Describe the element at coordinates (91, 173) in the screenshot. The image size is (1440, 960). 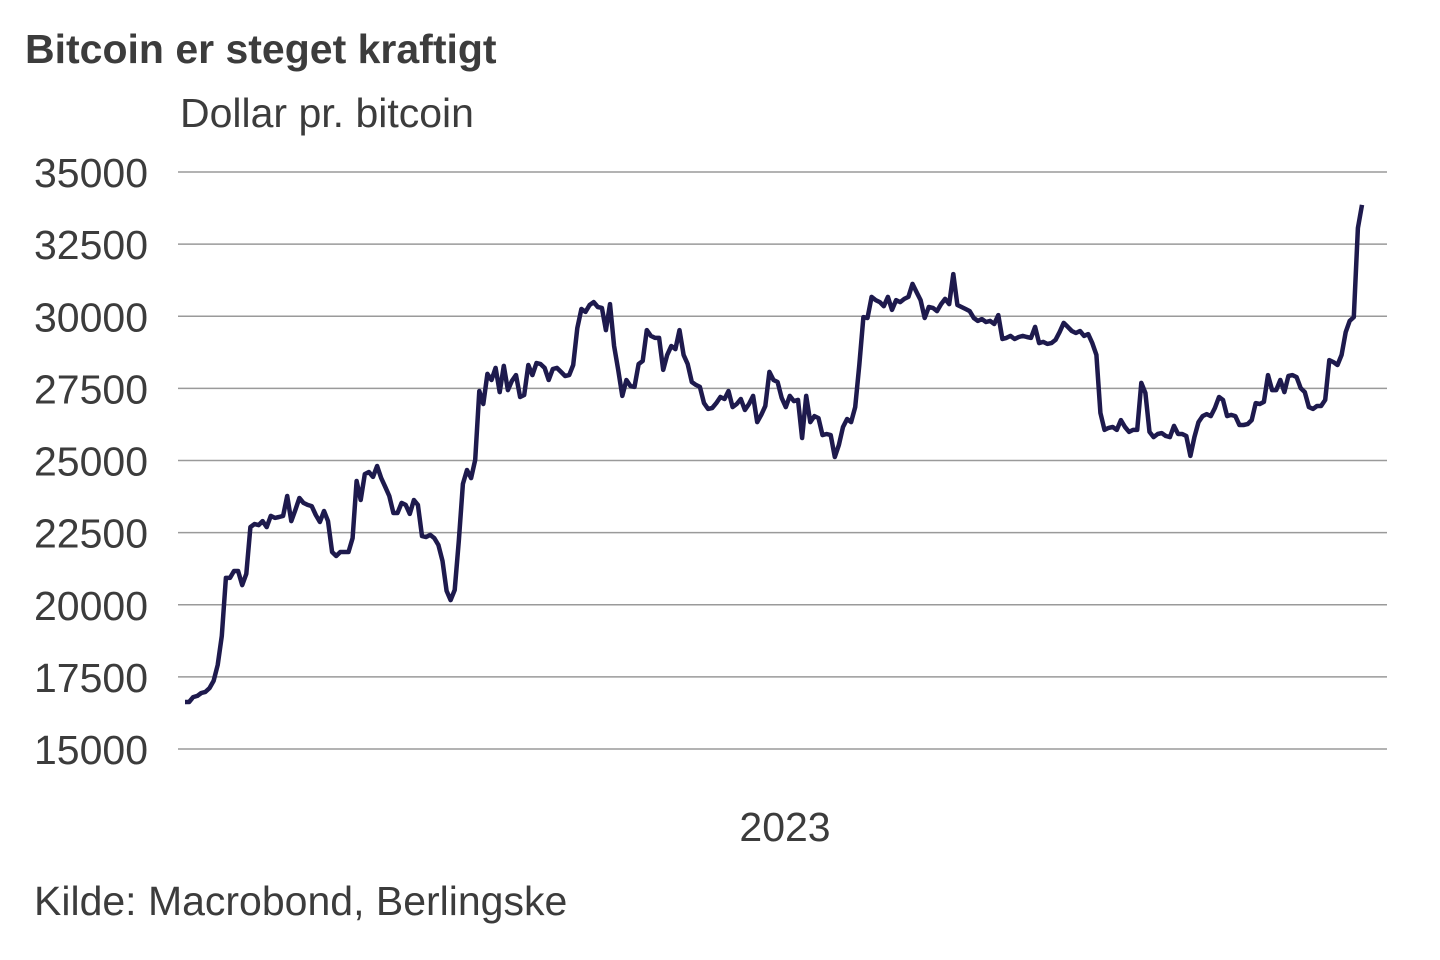
I see `y-tick-label: 35000` at that location.